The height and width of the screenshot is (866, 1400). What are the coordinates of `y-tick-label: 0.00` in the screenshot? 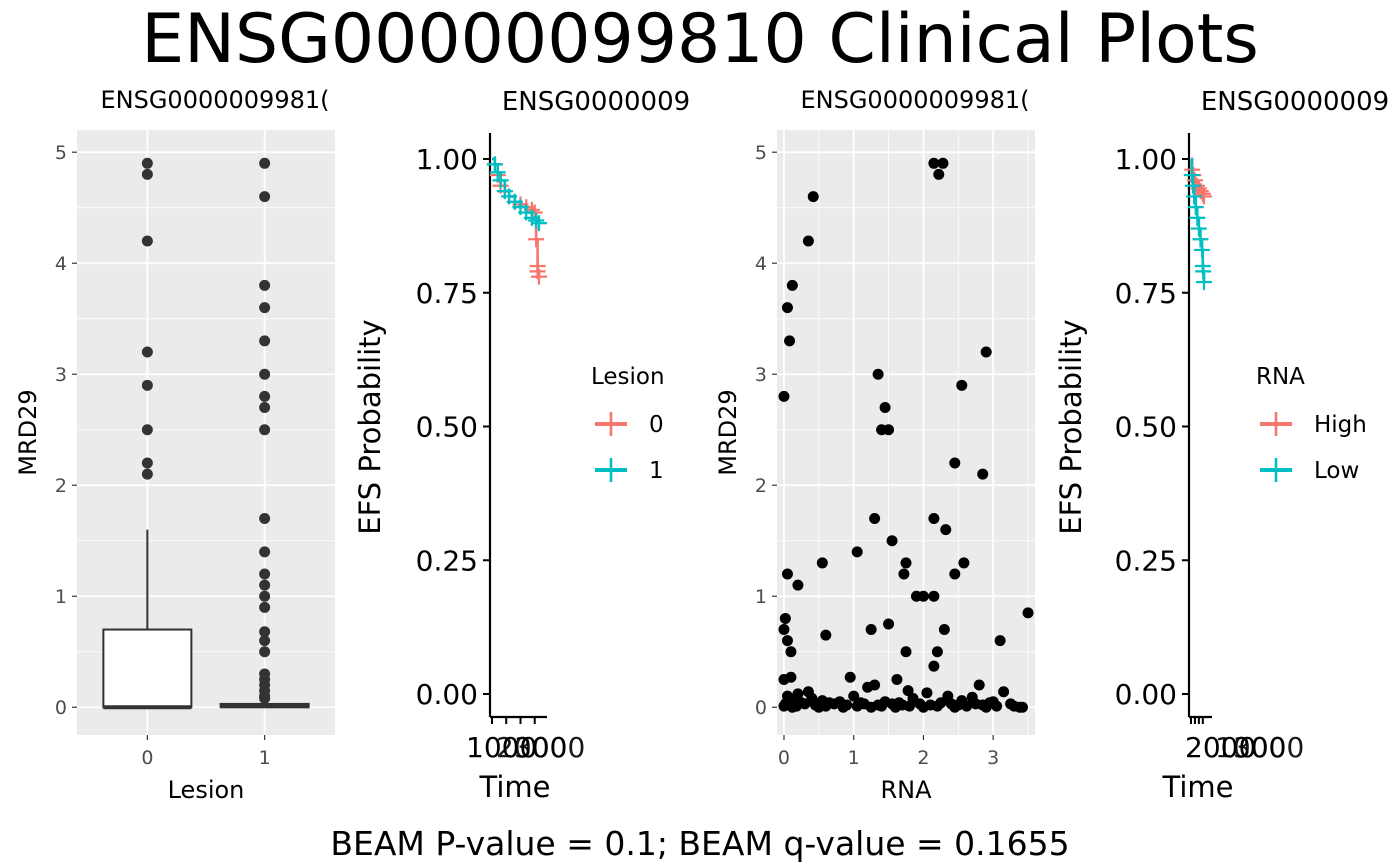 It's located at (1146, 694).